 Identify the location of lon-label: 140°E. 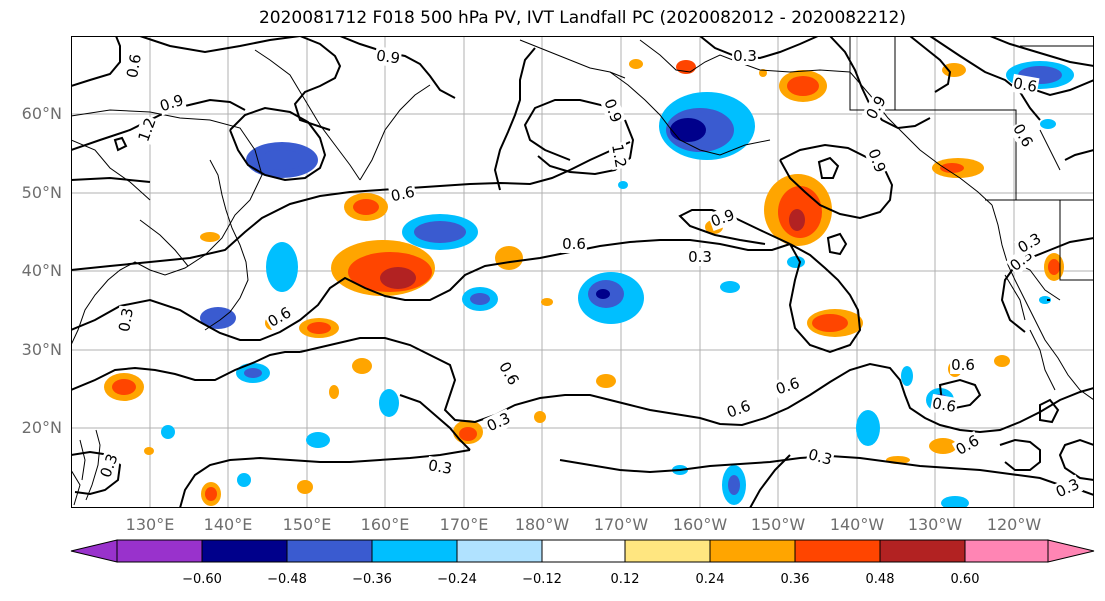
(228, 524).